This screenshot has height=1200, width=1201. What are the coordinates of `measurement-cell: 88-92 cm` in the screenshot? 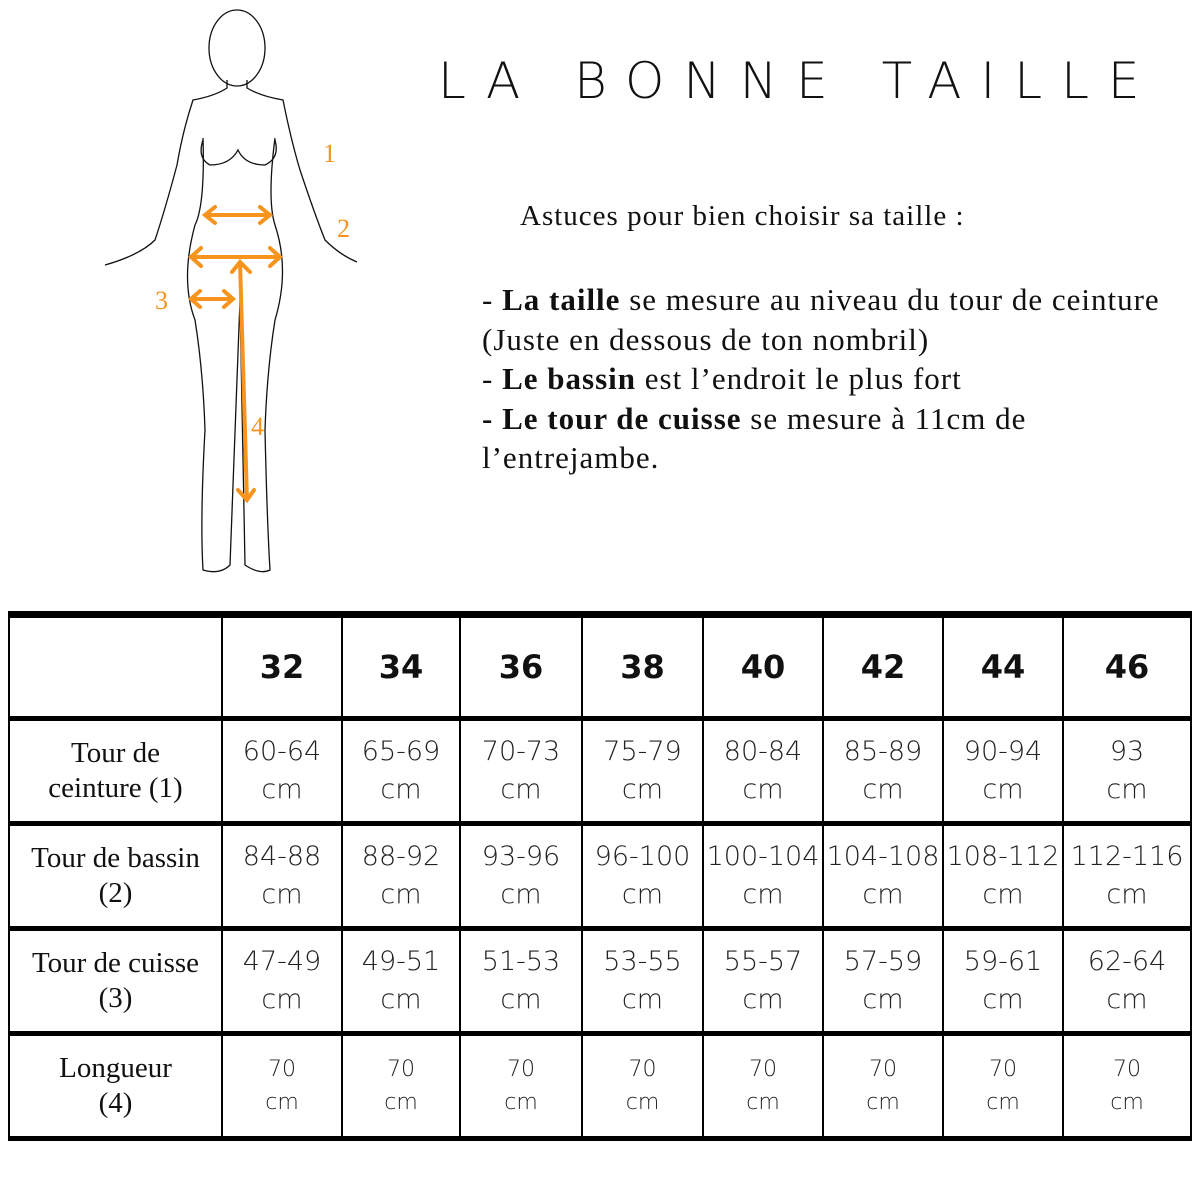 It's located at (401, 875).